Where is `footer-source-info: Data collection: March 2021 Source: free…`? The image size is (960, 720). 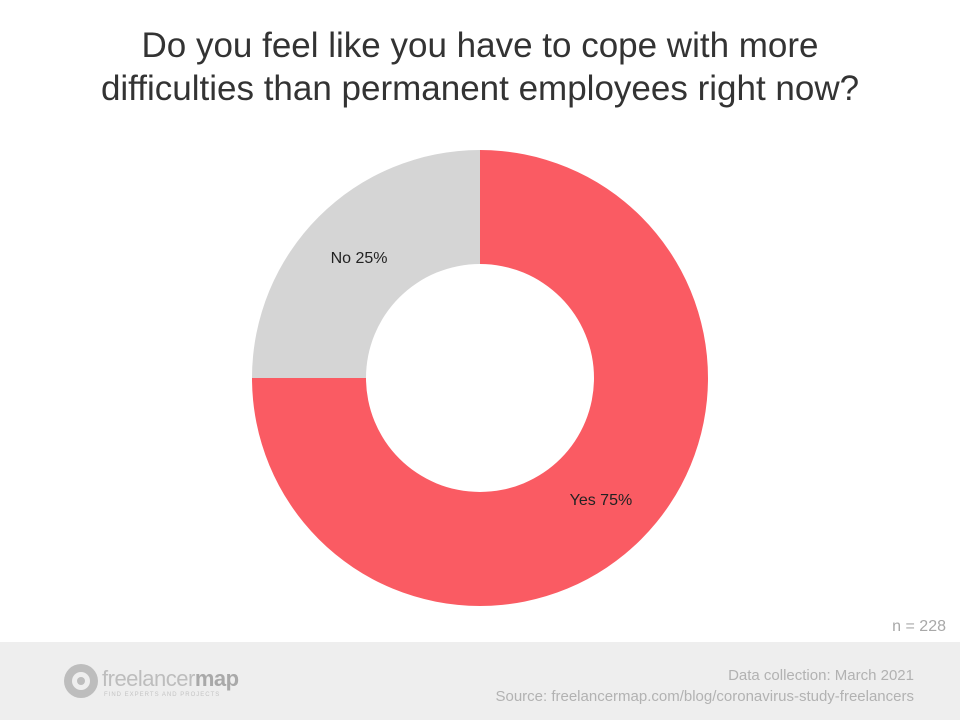 footer-source-info: Data collection: March 2021 Source: free… is located at coordinates (704, 686).